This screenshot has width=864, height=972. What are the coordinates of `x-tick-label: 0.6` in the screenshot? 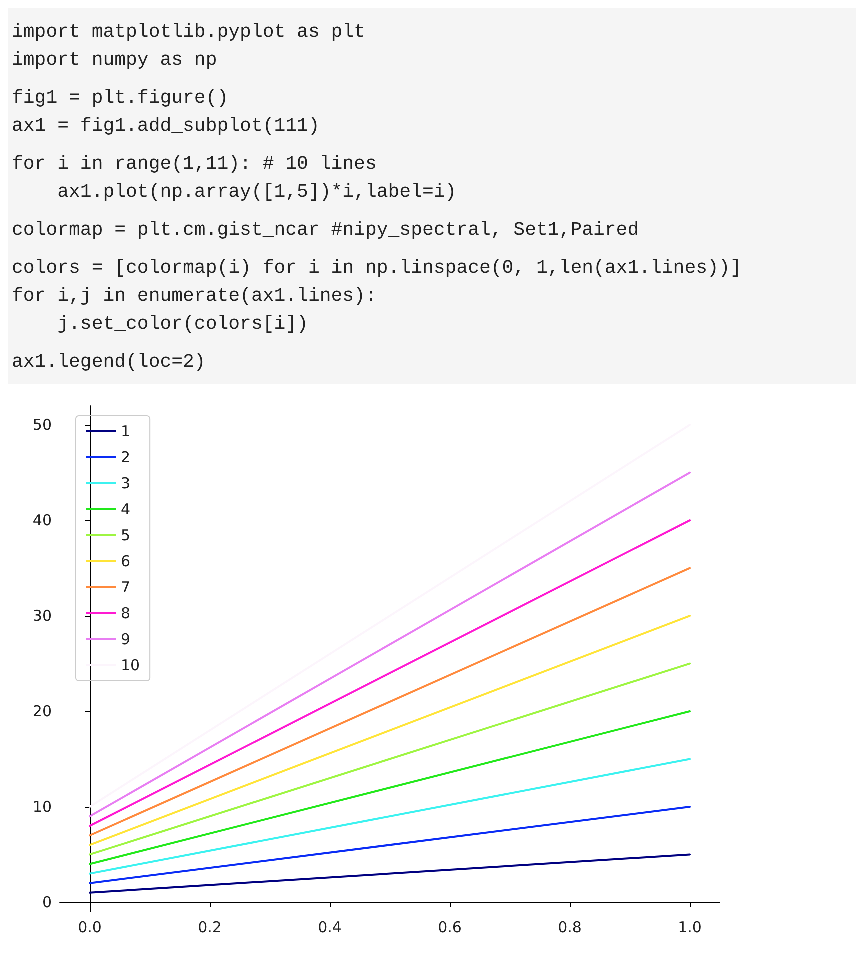 It's located at (450, 927).